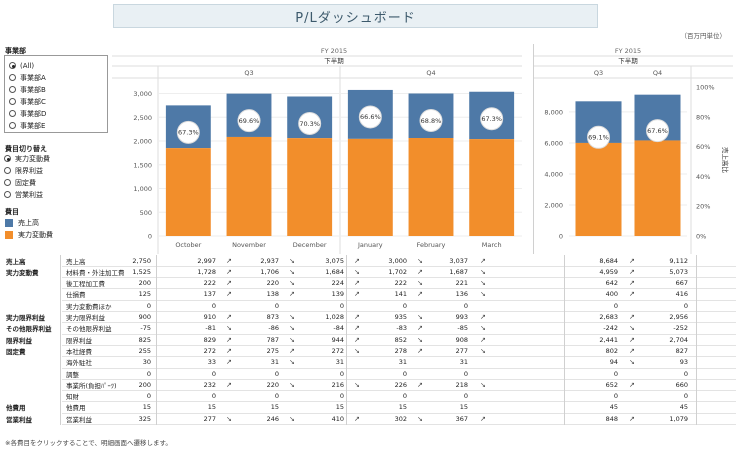 The image size is (736, 454). Describe the element at coordinates (29, 235) in the screenshot. I see `legend-item: 実力変動費` at that location.